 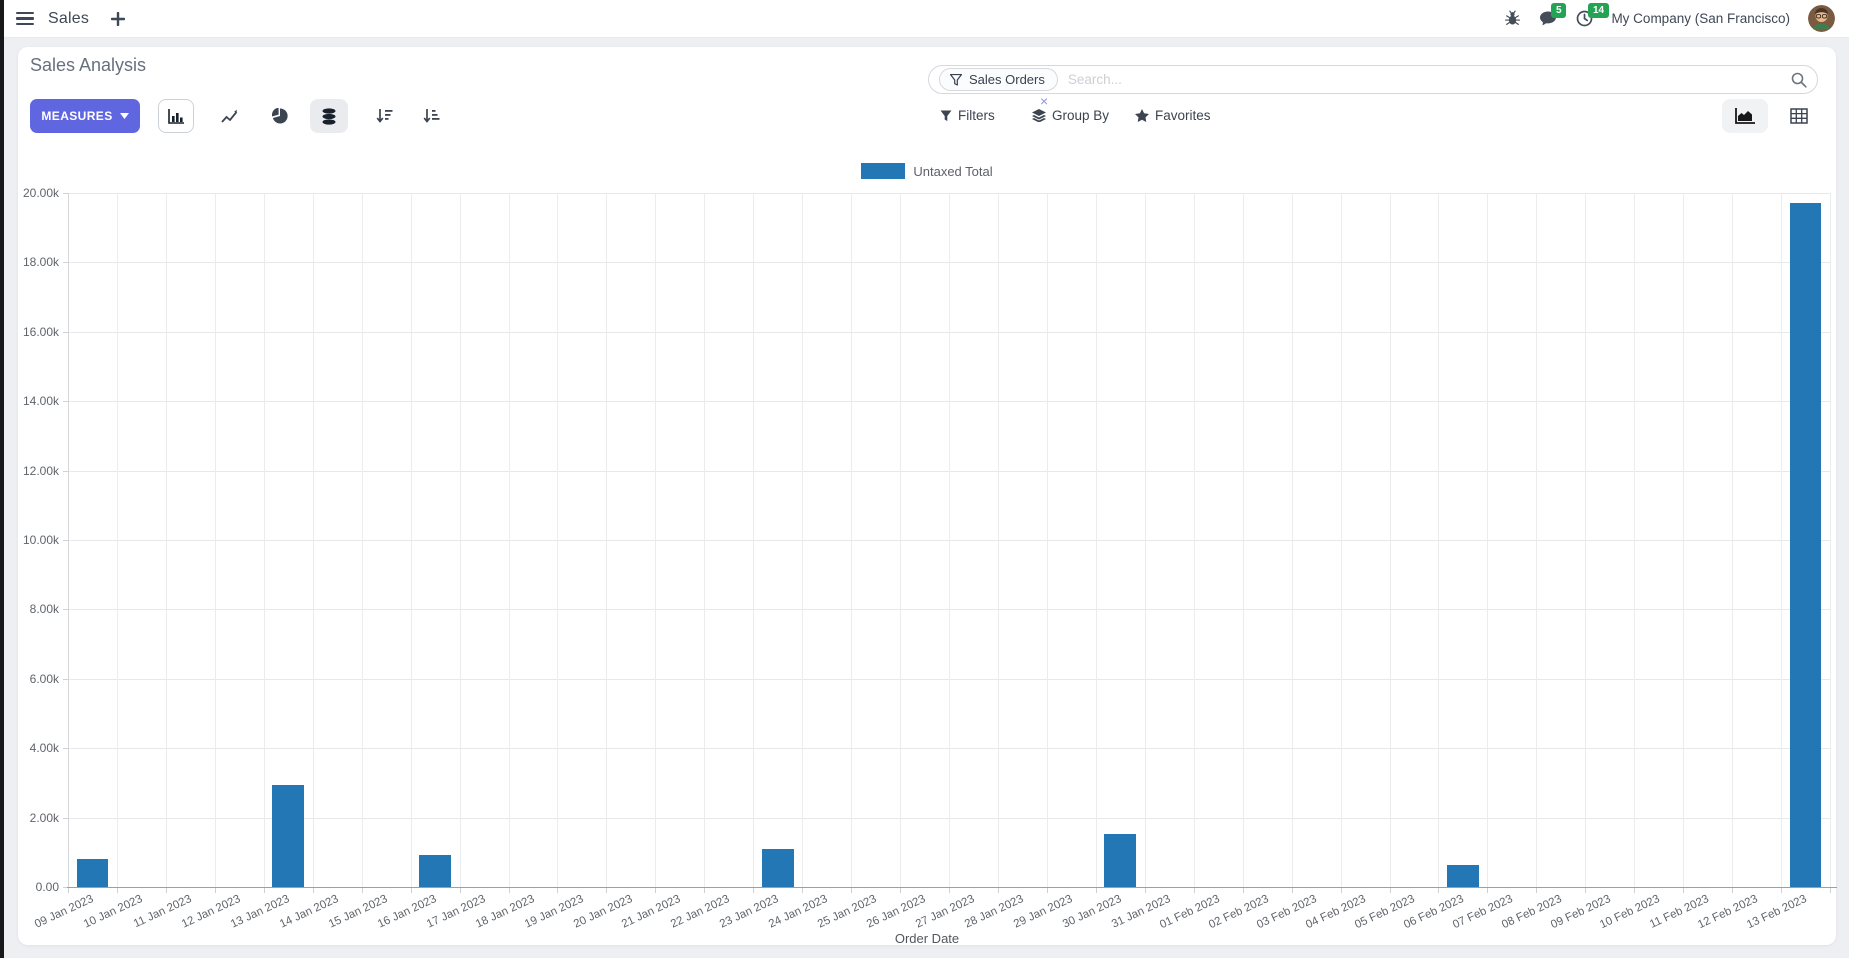 I want to click on top-navbar: Sales 5 14 My Company (San Francisco), so click(x=926, y=19).